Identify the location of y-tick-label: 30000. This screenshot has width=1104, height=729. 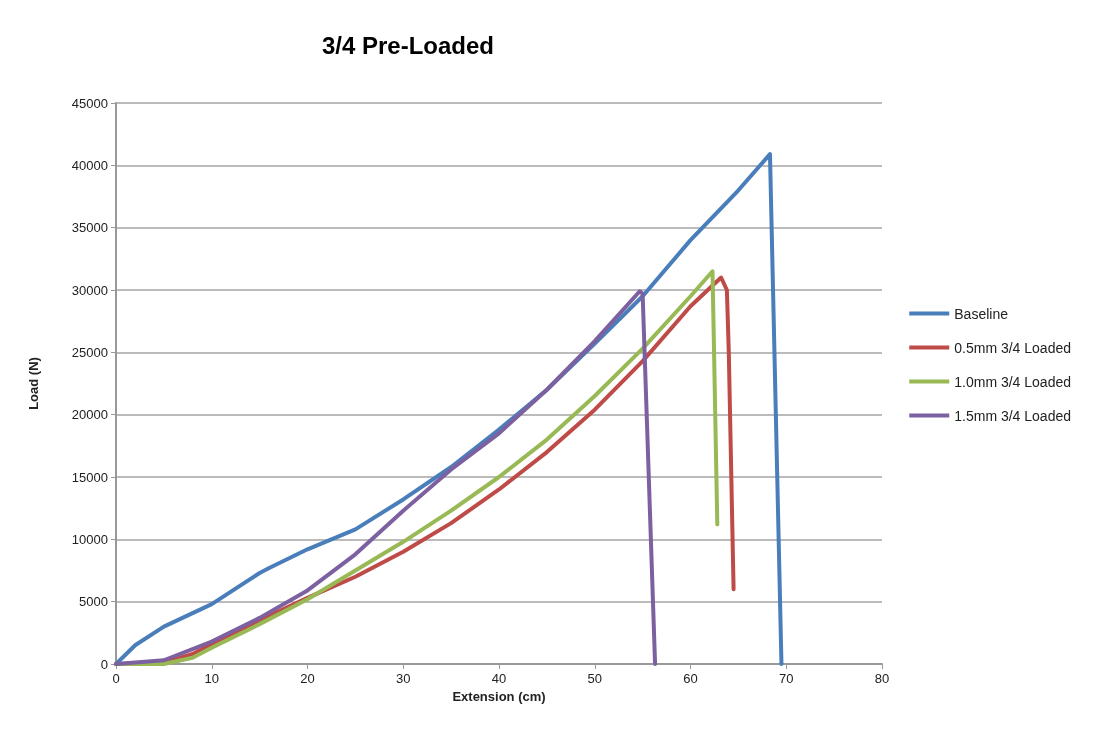
(89, 290).